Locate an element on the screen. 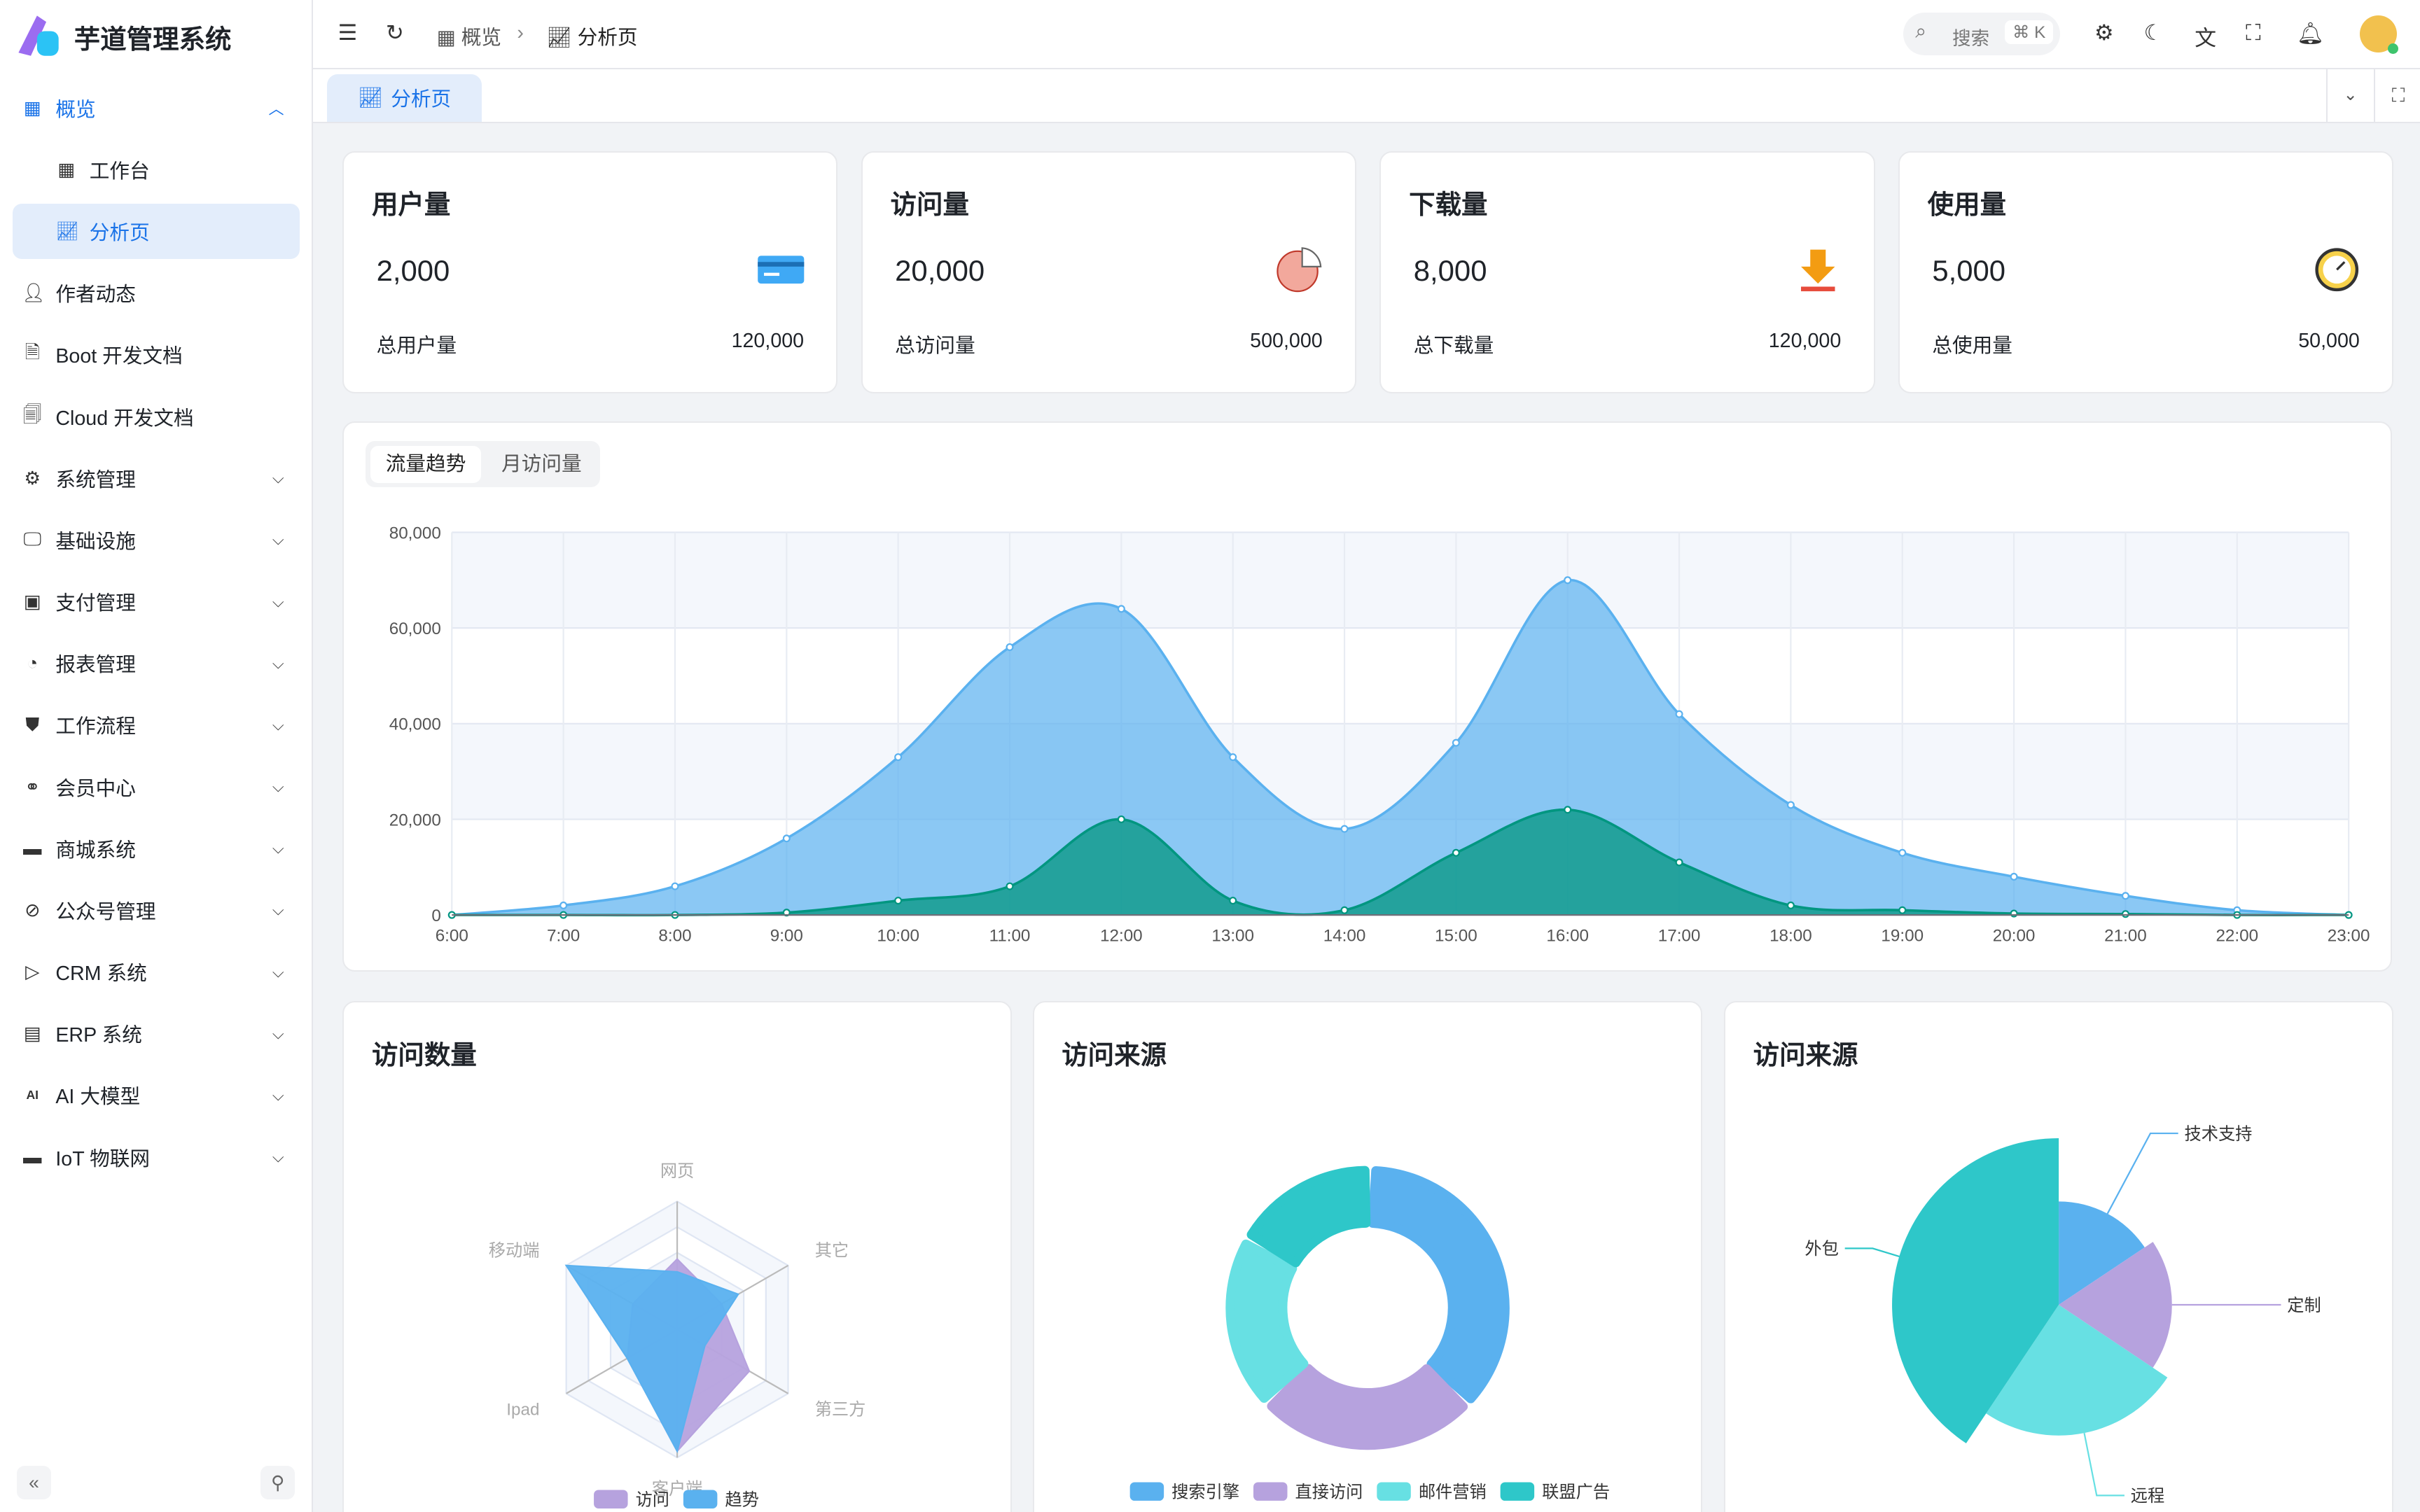  legend-label: 趋势 is located at coordinates (742, 1500).